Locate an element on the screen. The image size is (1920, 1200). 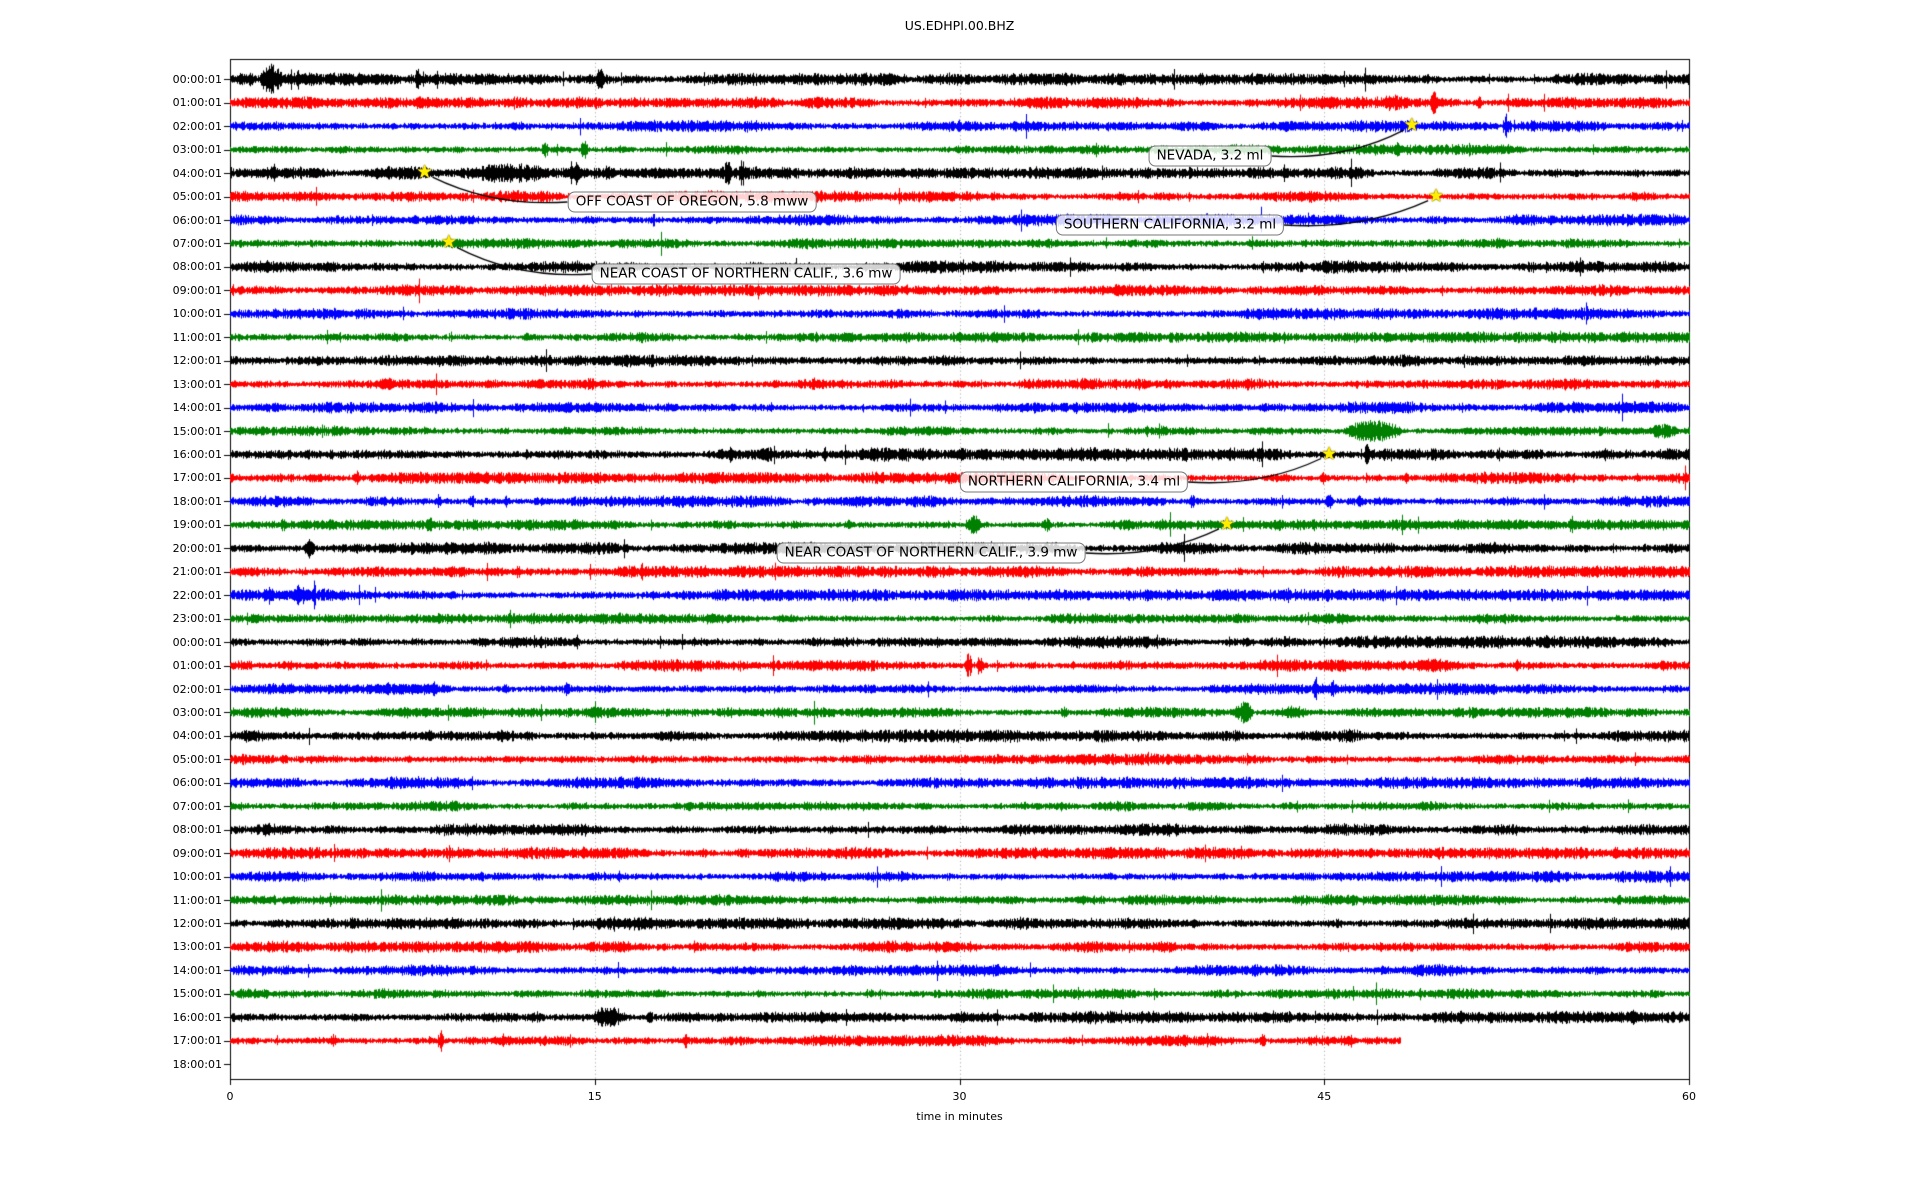
x-axis-label: time in minutes is located at coordinates (959, 1116).